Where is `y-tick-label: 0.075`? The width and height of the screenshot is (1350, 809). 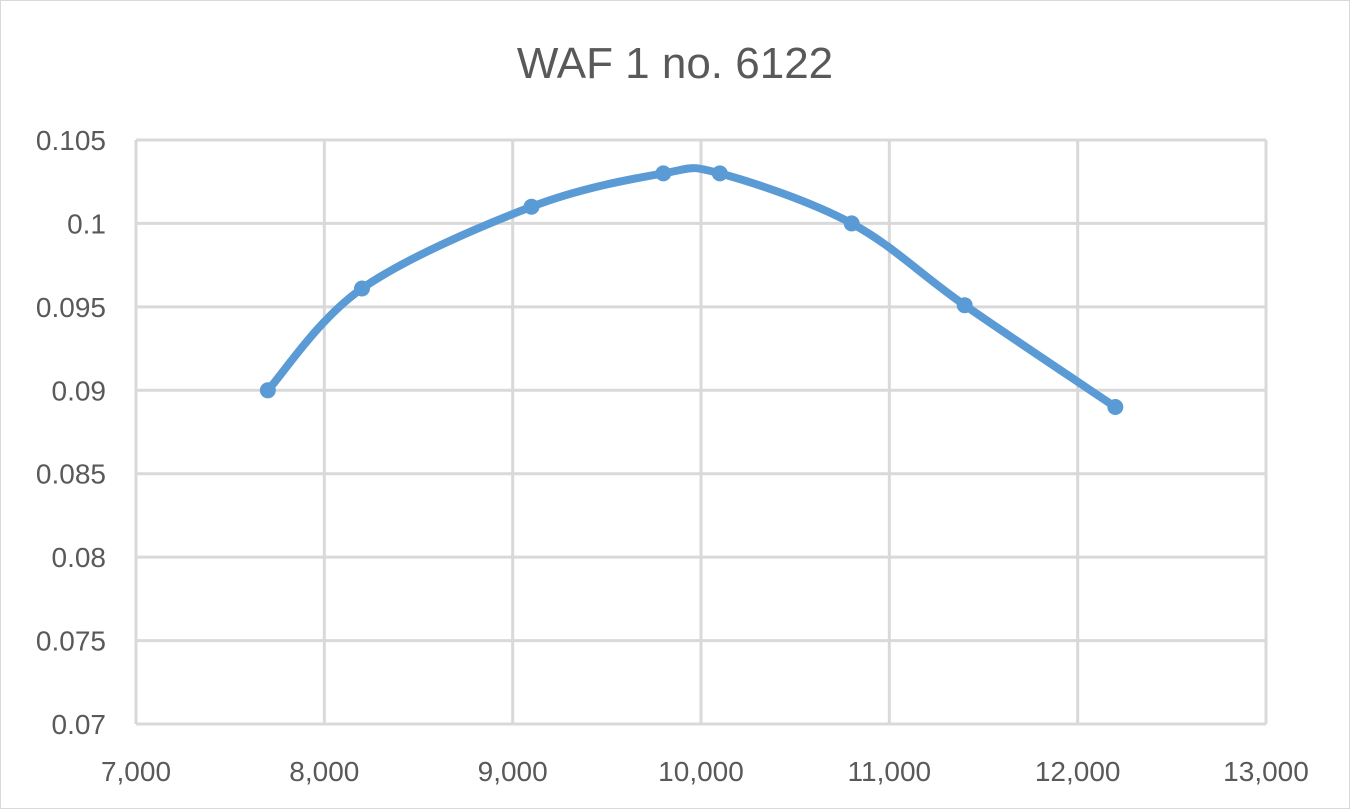 y-tick-label: 0.075 is located at coordinates (71, 641).